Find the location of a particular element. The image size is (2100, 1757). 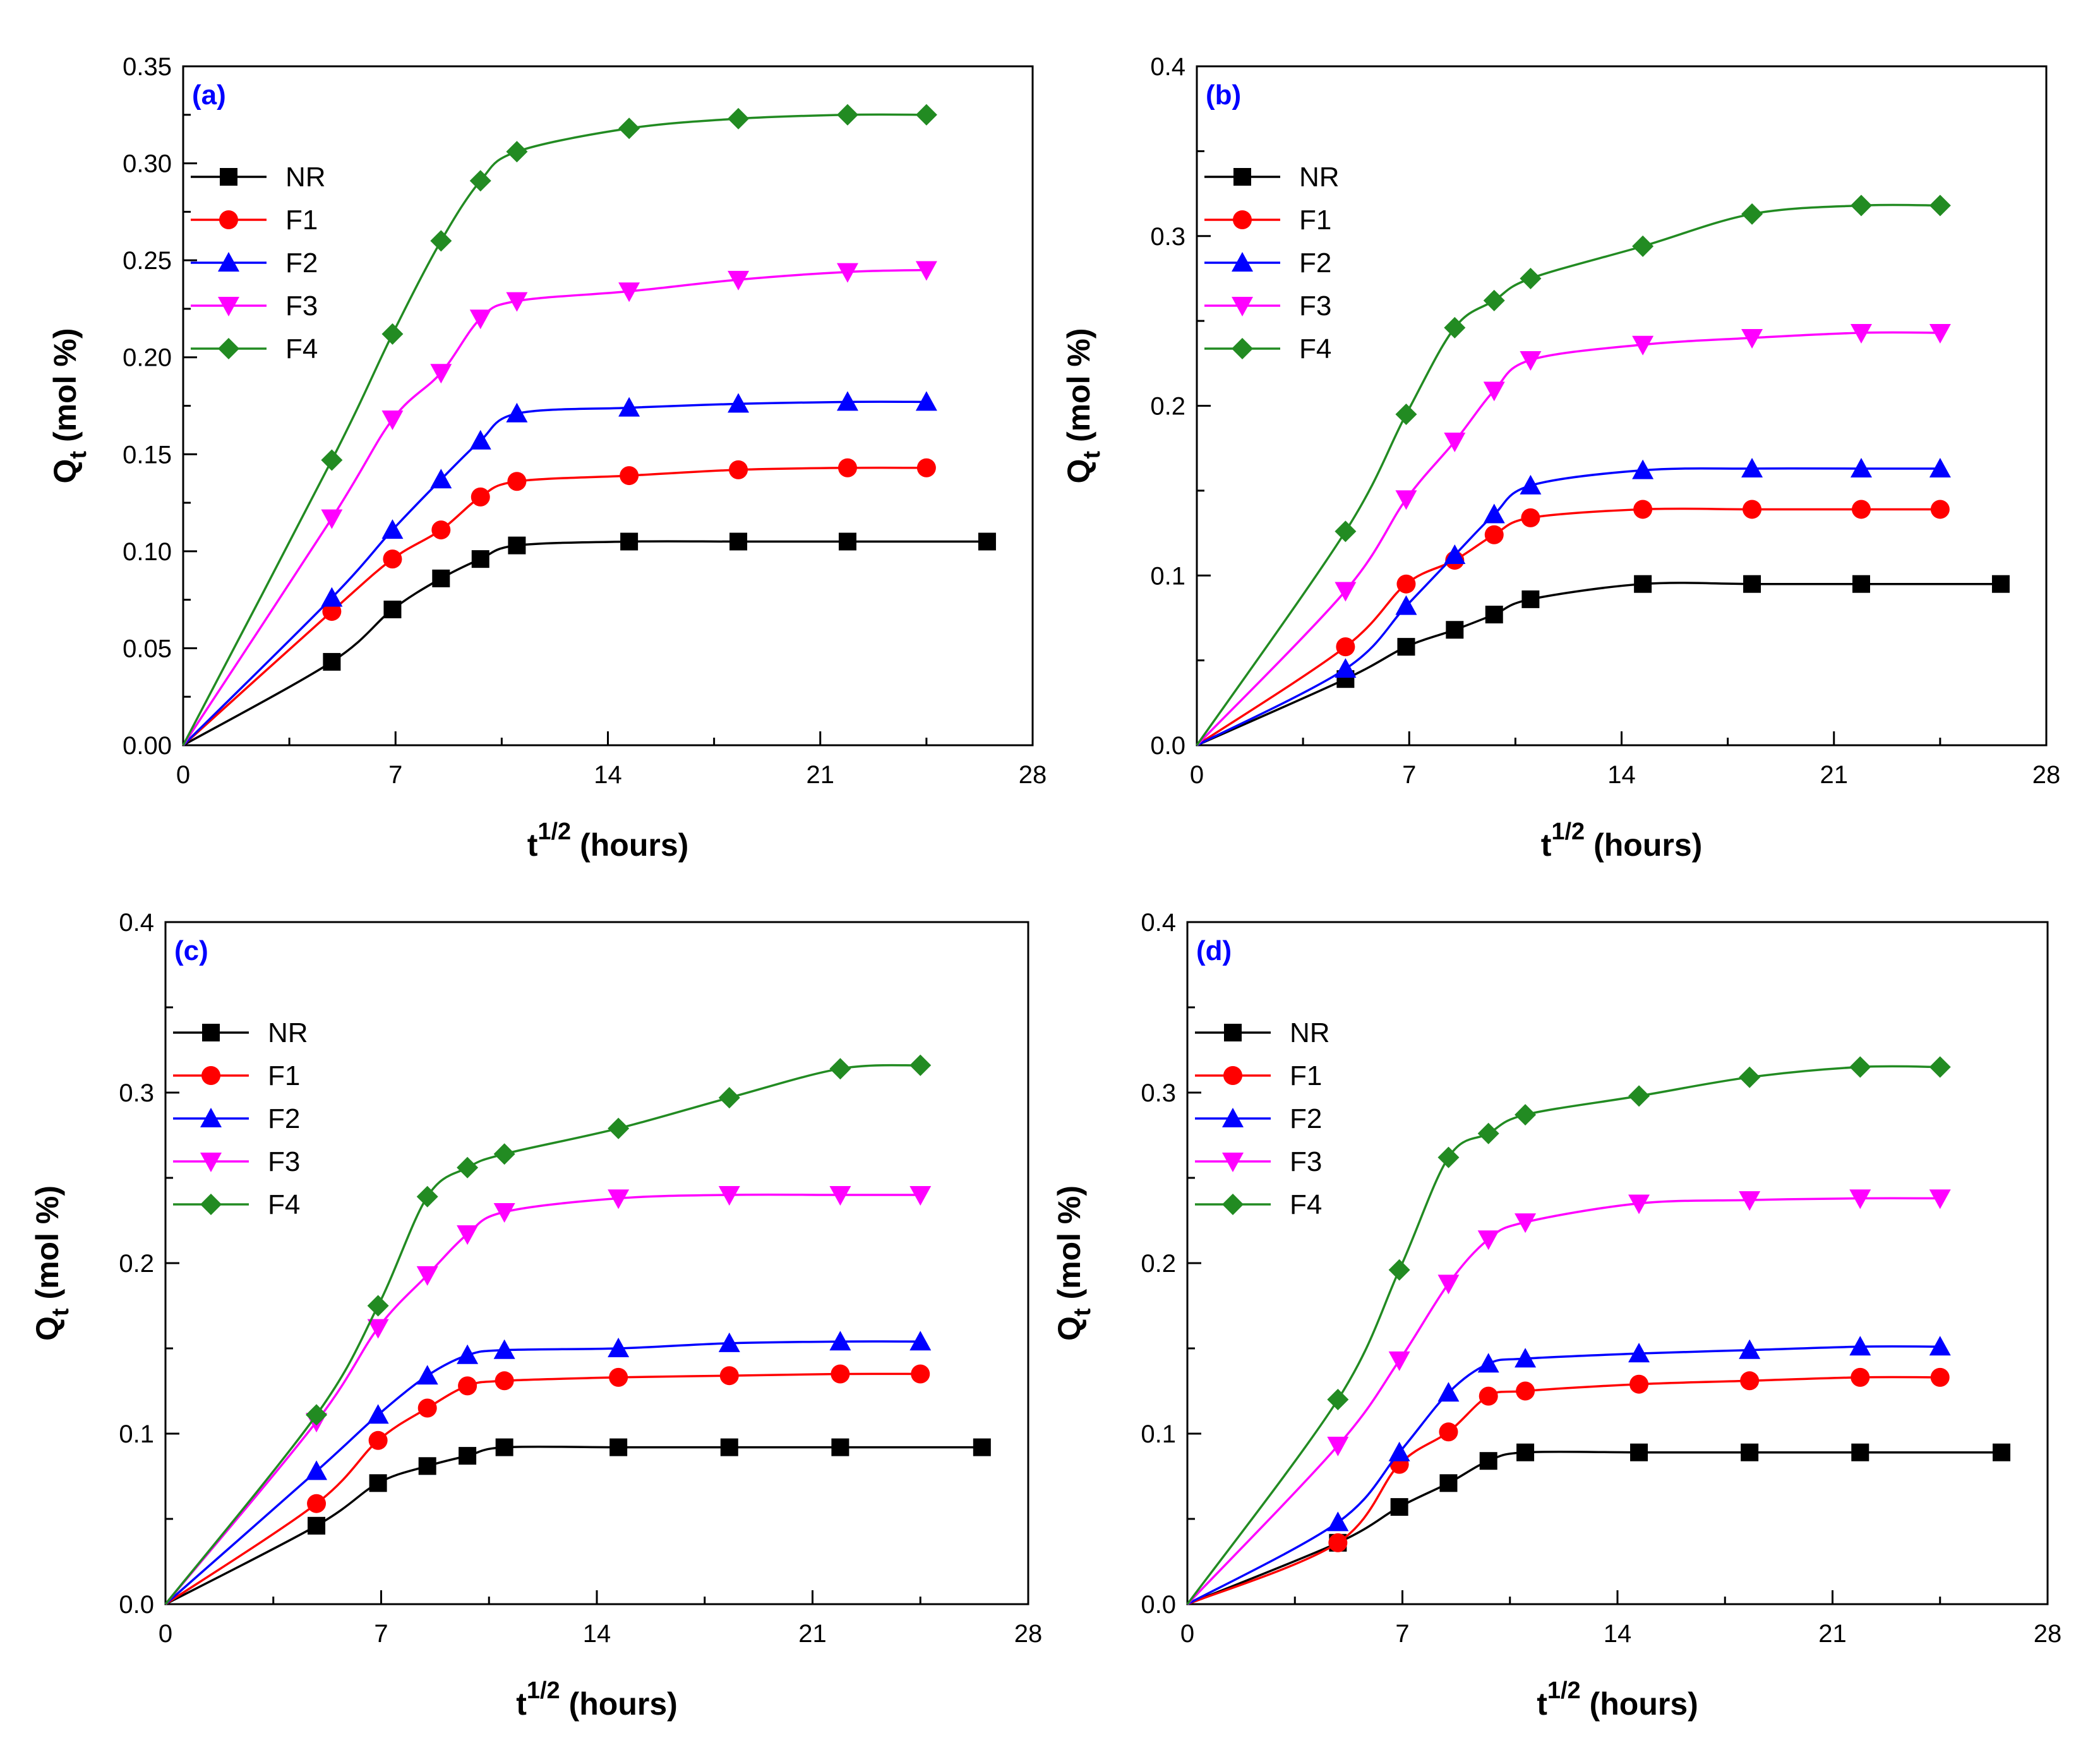

y-tick-label: 0.3 is located at coordinates (1158, 1093).